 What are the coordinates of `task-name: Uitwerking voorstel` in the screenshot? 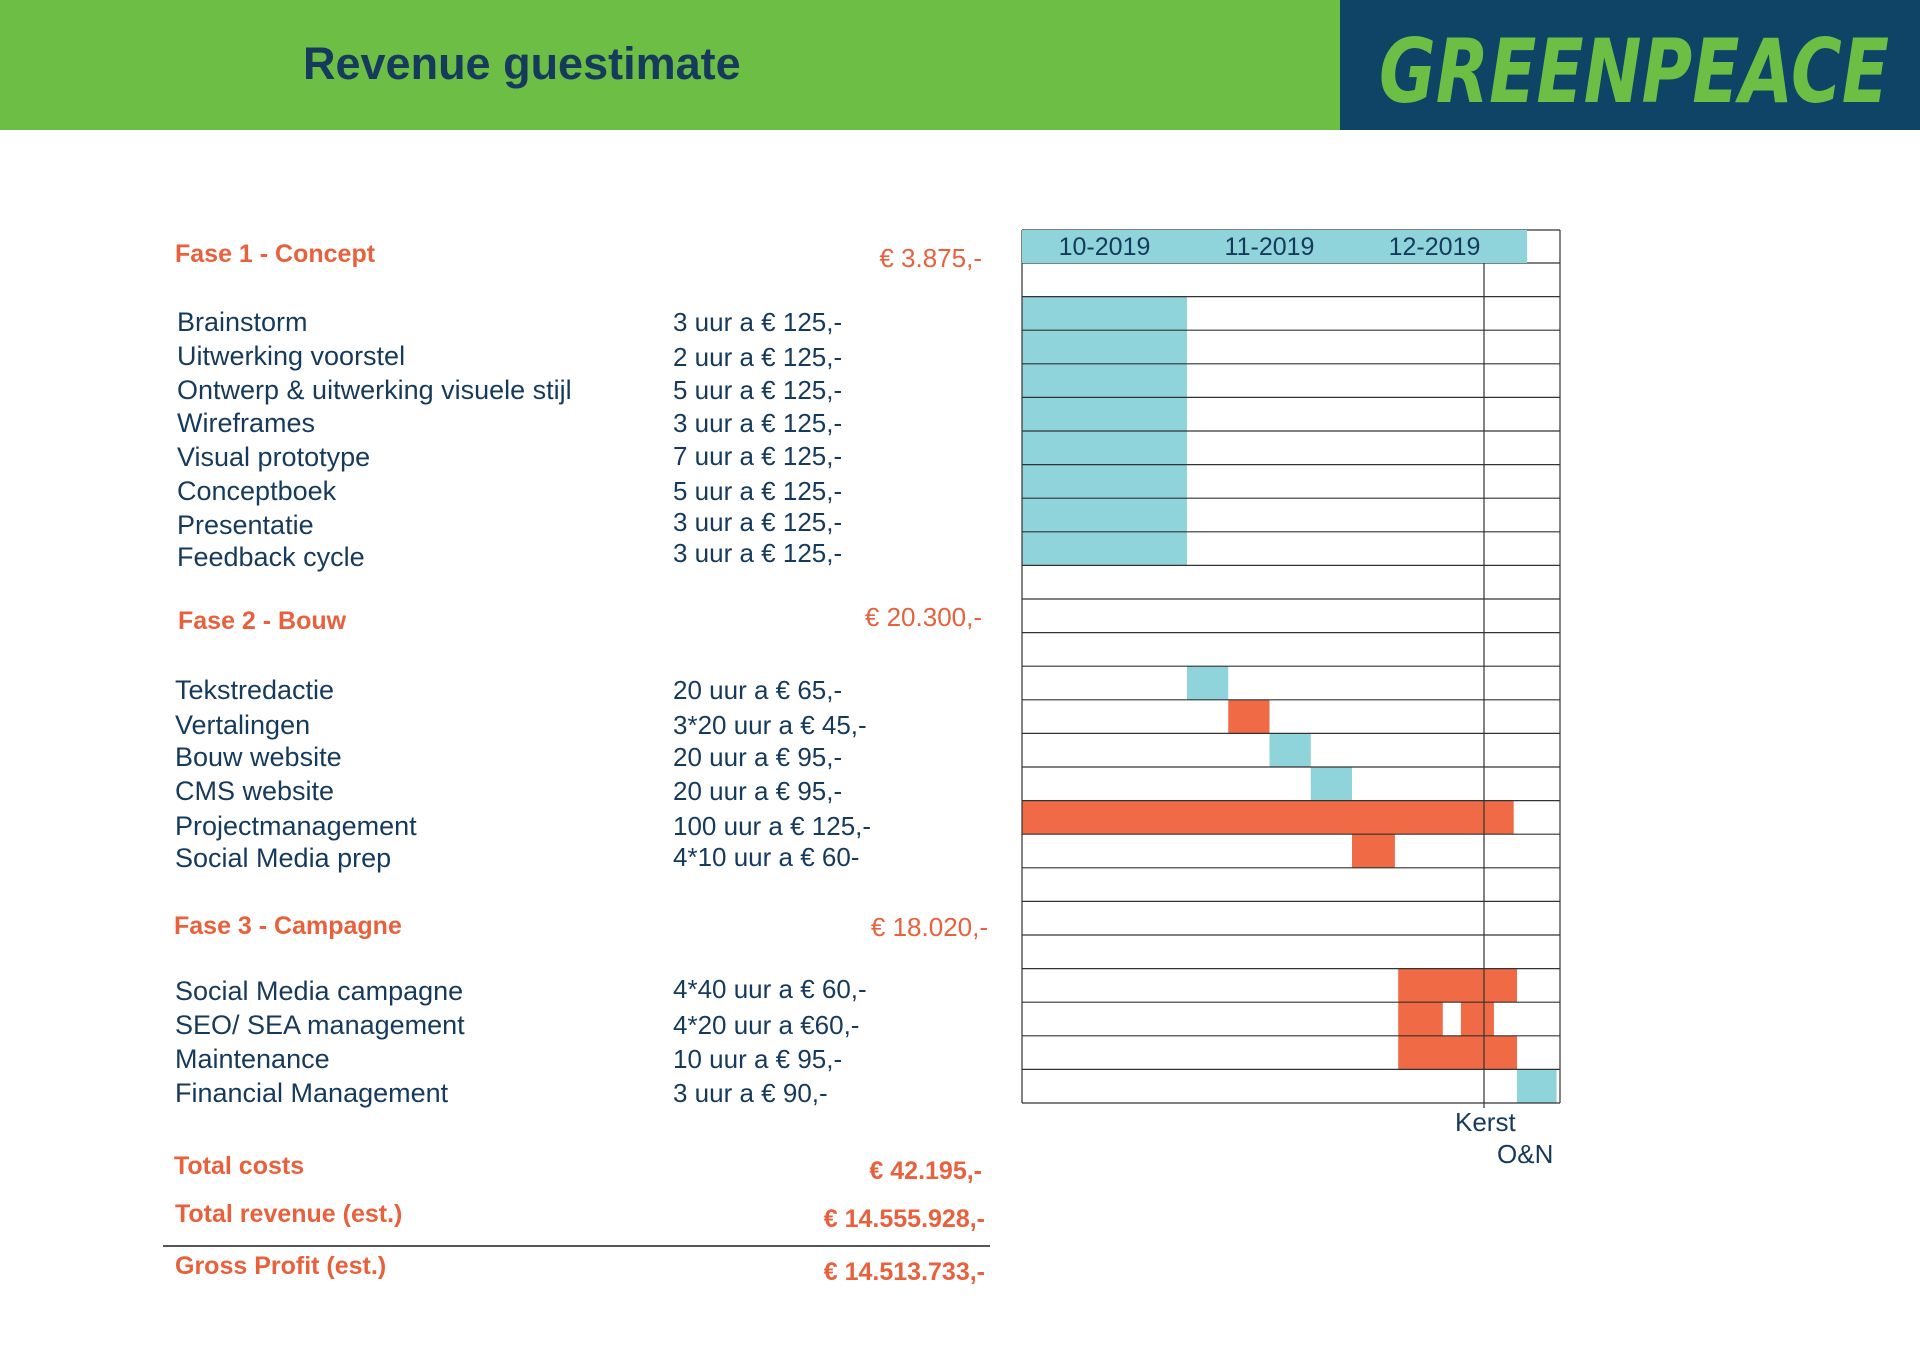 It's located at (291, 356).